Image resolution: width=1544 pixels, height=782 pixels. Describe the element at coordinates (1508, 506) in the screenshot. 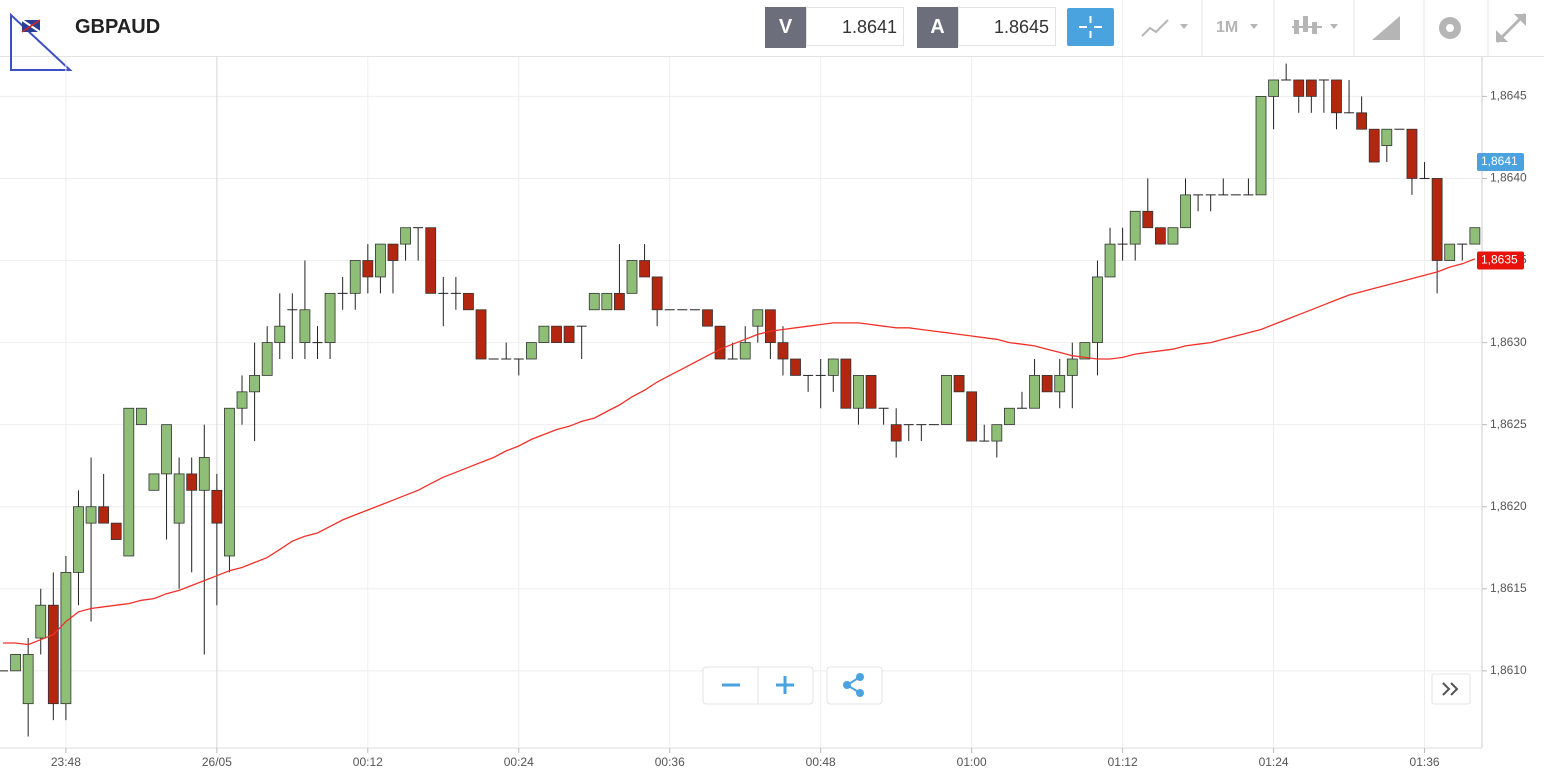

I see `y-tick-label: 1,8620` at that location.